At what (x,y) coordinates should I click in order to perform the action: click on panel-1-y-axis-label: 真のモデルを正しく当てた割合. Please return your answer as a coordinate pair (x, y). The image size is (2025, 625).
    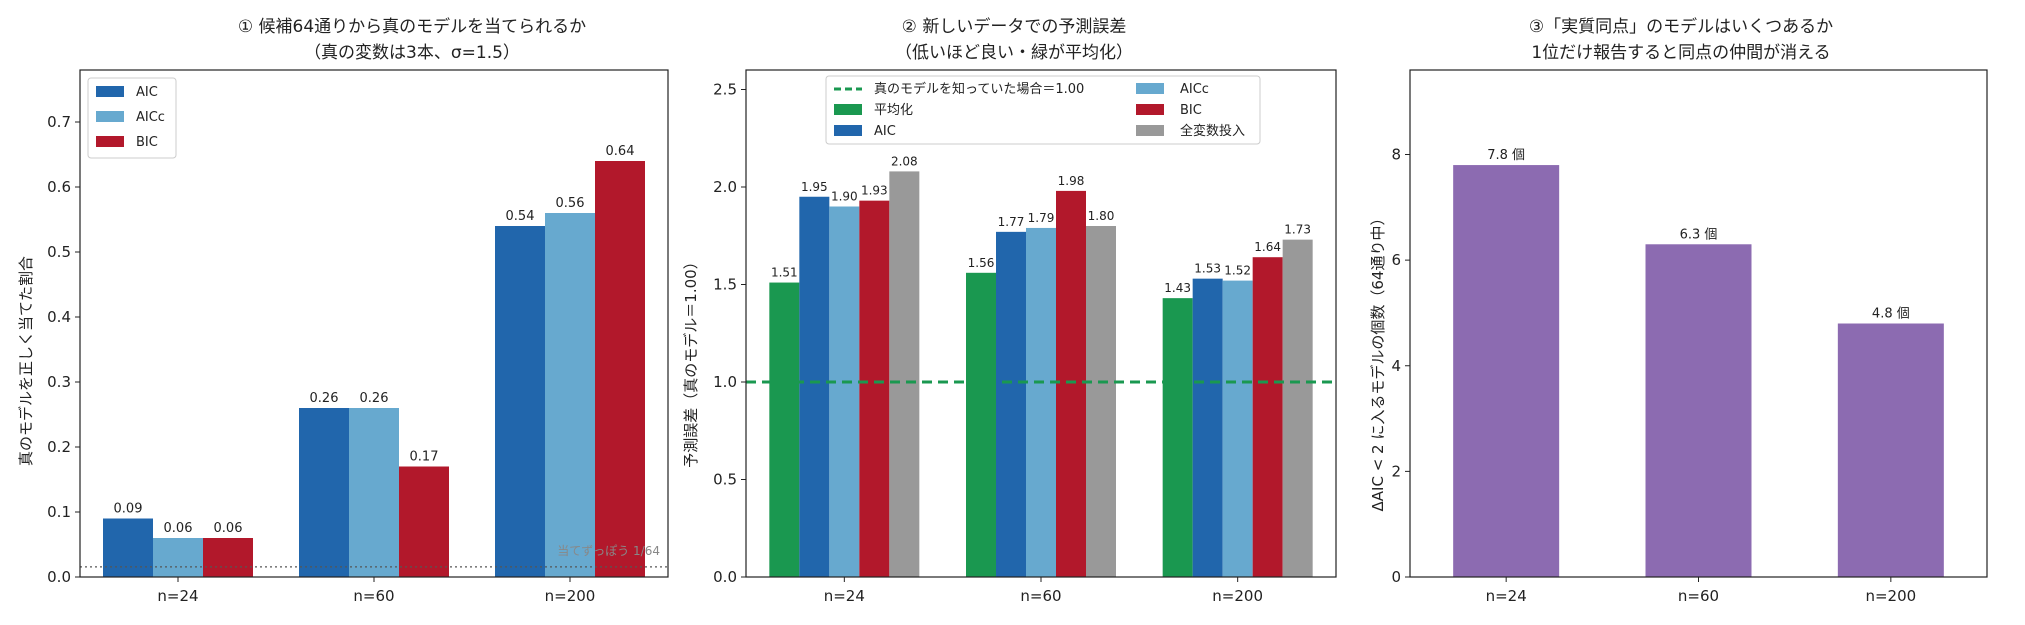
    Looking at the image, I should click on (26, 361).